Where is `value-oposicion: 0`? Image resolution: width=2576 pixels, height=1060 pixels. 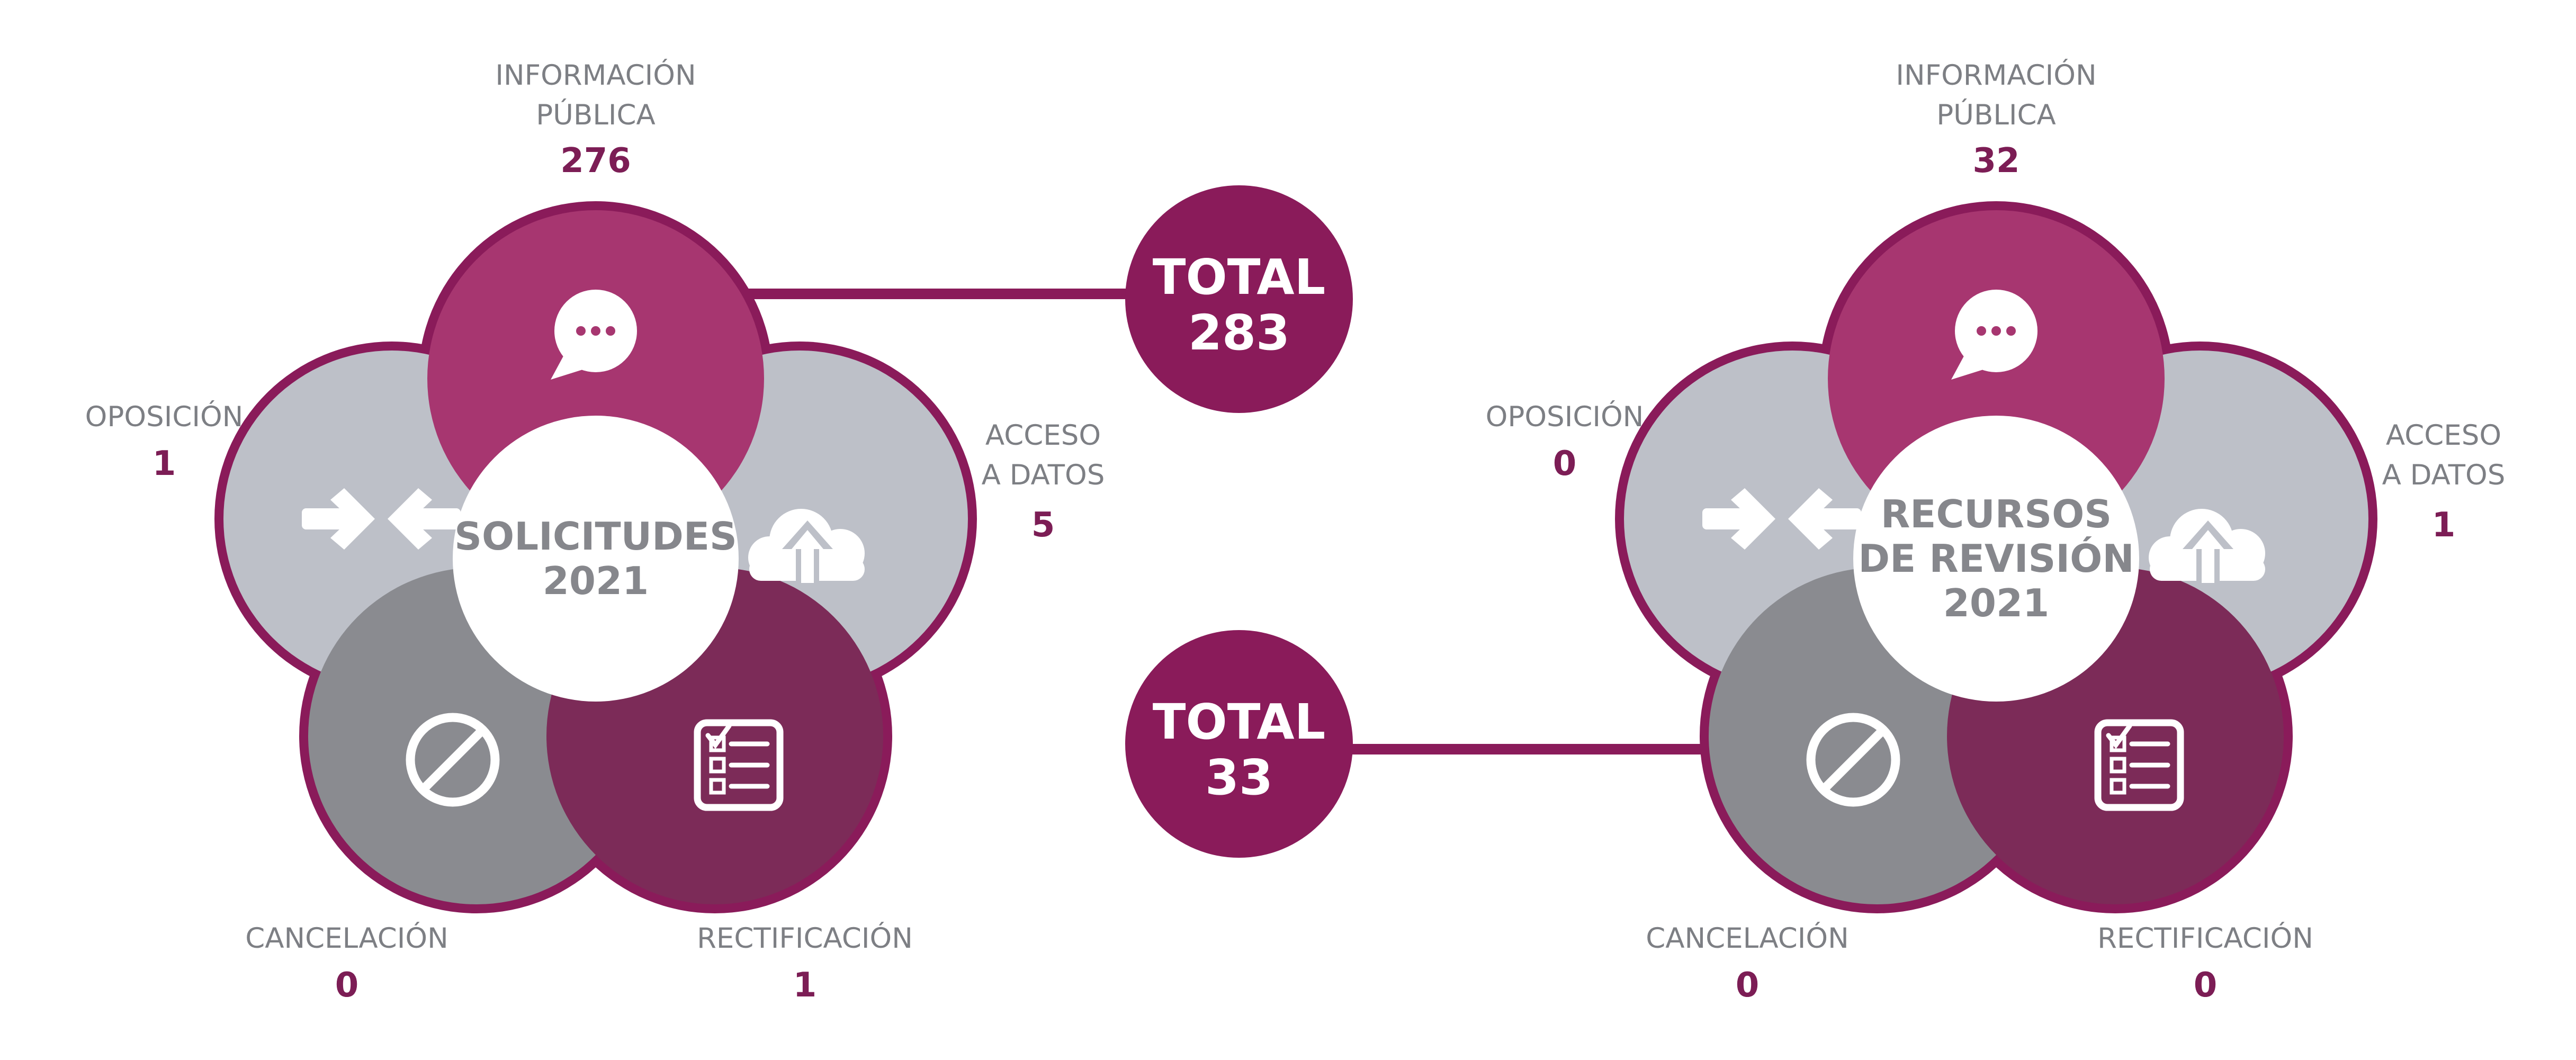
value-oposicion: 0 is located at coordinates (1565, 463).